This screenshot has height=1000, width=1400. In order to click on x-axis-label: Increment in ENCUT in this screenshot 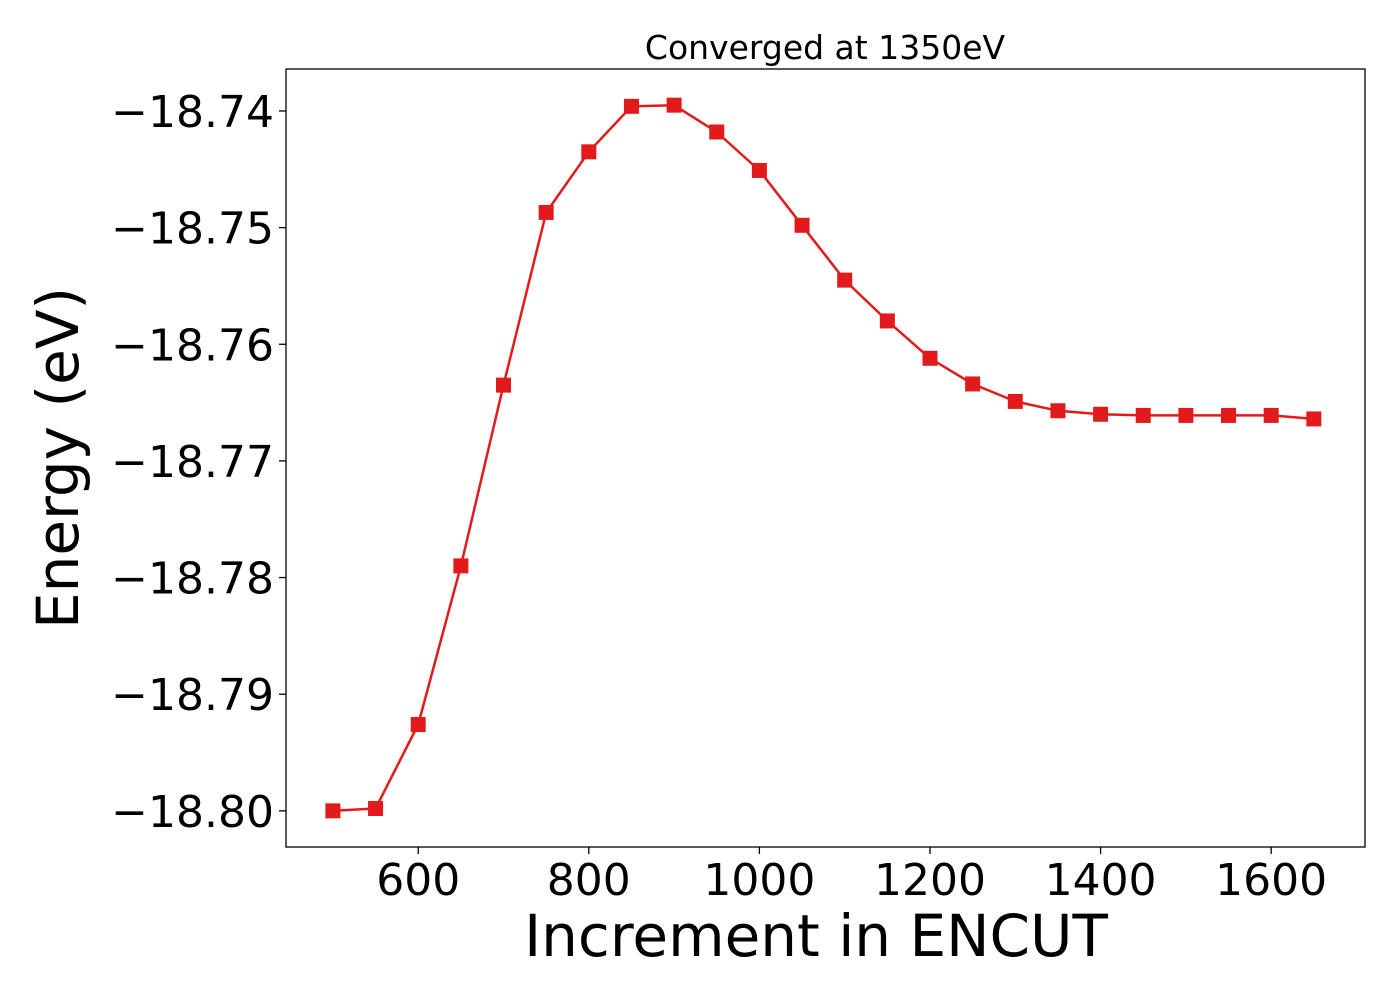, I will do `click(816, 936)`.